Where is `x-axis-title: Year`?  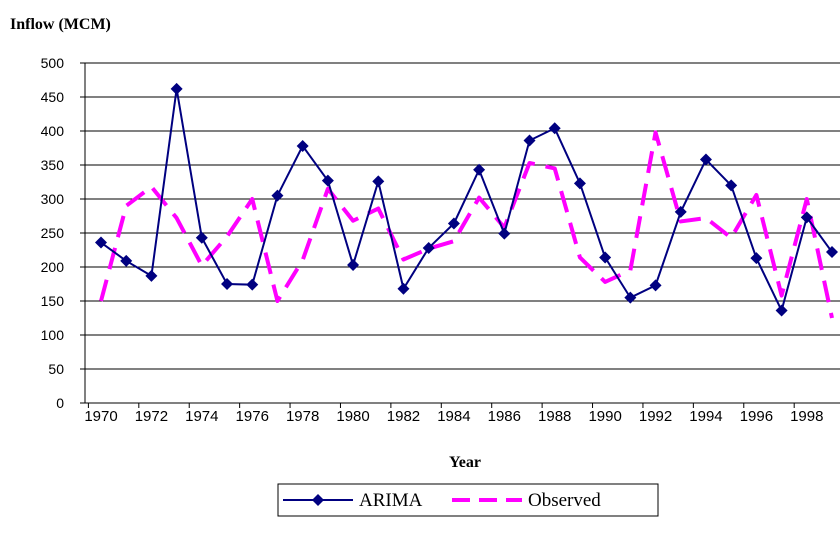
x-axis-title: Year is located at coordinates (465, 462).